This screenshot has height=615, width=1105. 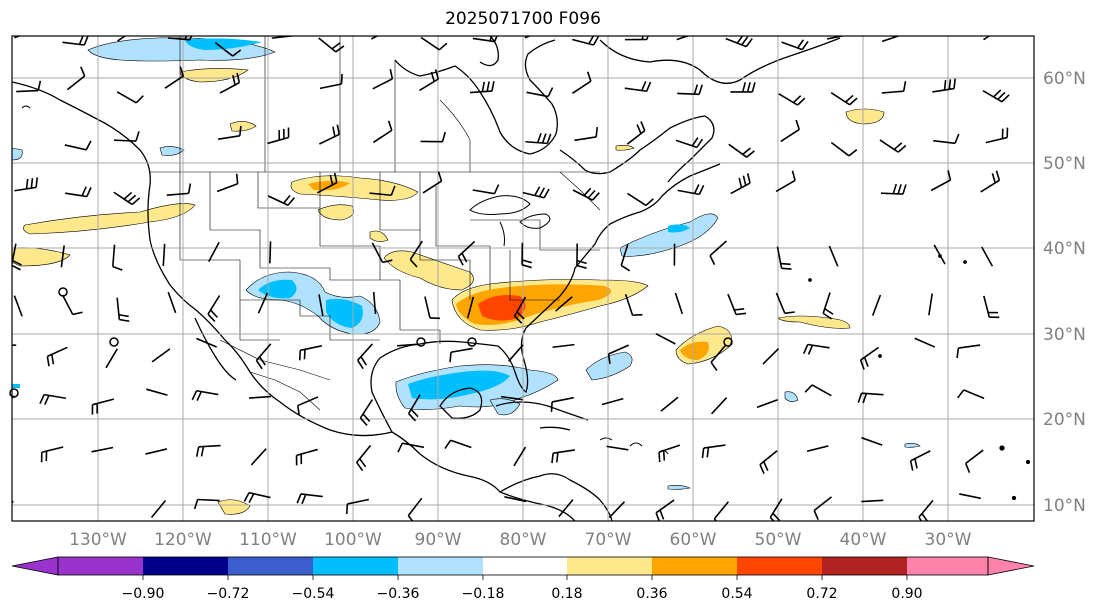 What do you see at coordinates (35, 566) in the screenshot?
I see `colorbar-min-extension` at bounding box center [35, 566].